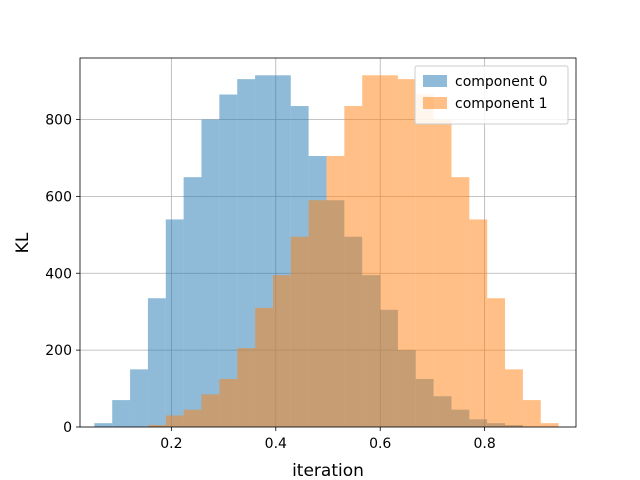 The height and width of the screenshot is (480, 640). I want to click on legend-box, so click(491, 95).